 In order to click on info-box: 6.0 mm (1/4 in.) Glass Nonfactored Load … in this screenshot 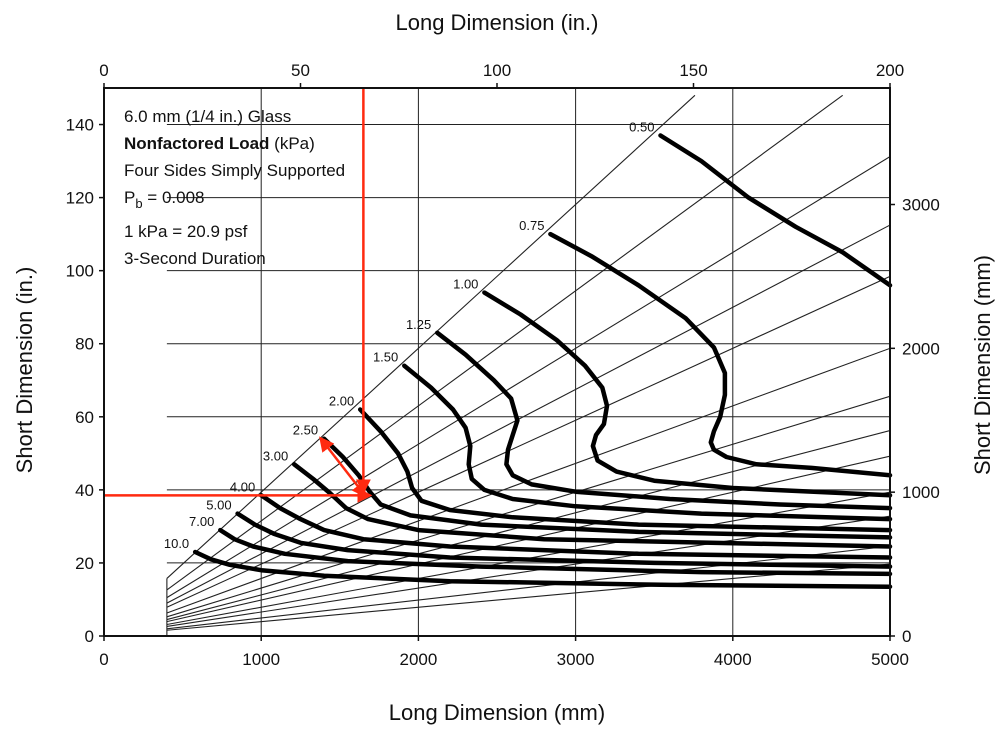, I will do `click(234, 187)`.